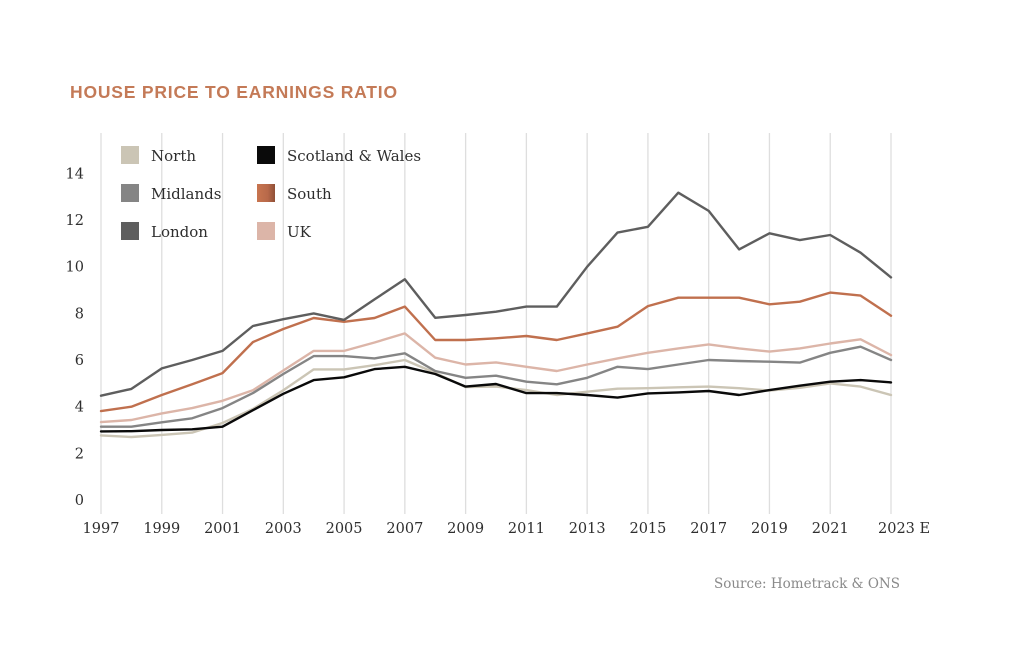 This screenshot has height=645, width=1024. I want to click on x-tick-label: 2021, so click(830, 529).